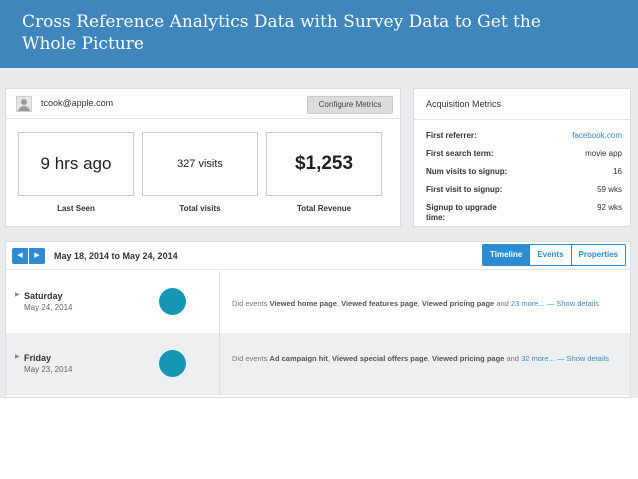 The height and width of the screenshot is (479, 638). I want to click on day-summary: ▶ Saturday May 24, 2014, so click(113, 302).